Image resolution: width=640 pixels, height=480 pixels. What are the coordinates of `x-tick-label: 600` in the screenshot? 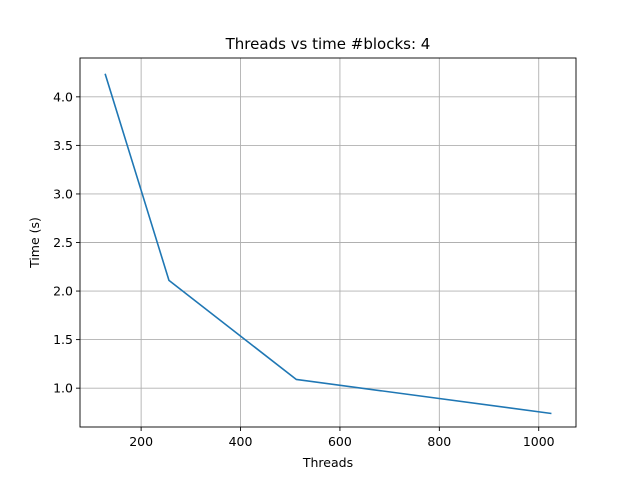 It's located at (340, 441).